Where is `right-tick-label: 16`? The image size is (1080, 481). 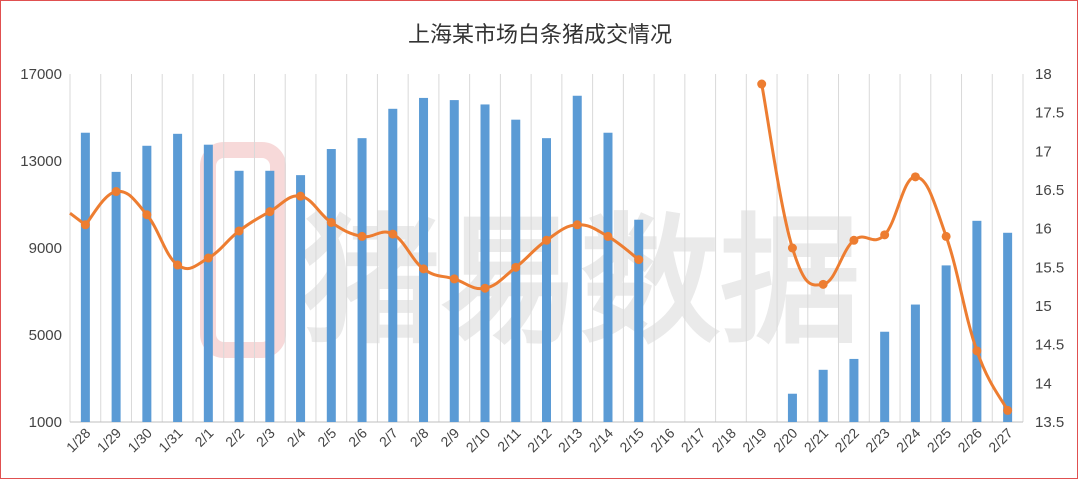
right-tick-label: 16 is located at coordinates (1043, 229).